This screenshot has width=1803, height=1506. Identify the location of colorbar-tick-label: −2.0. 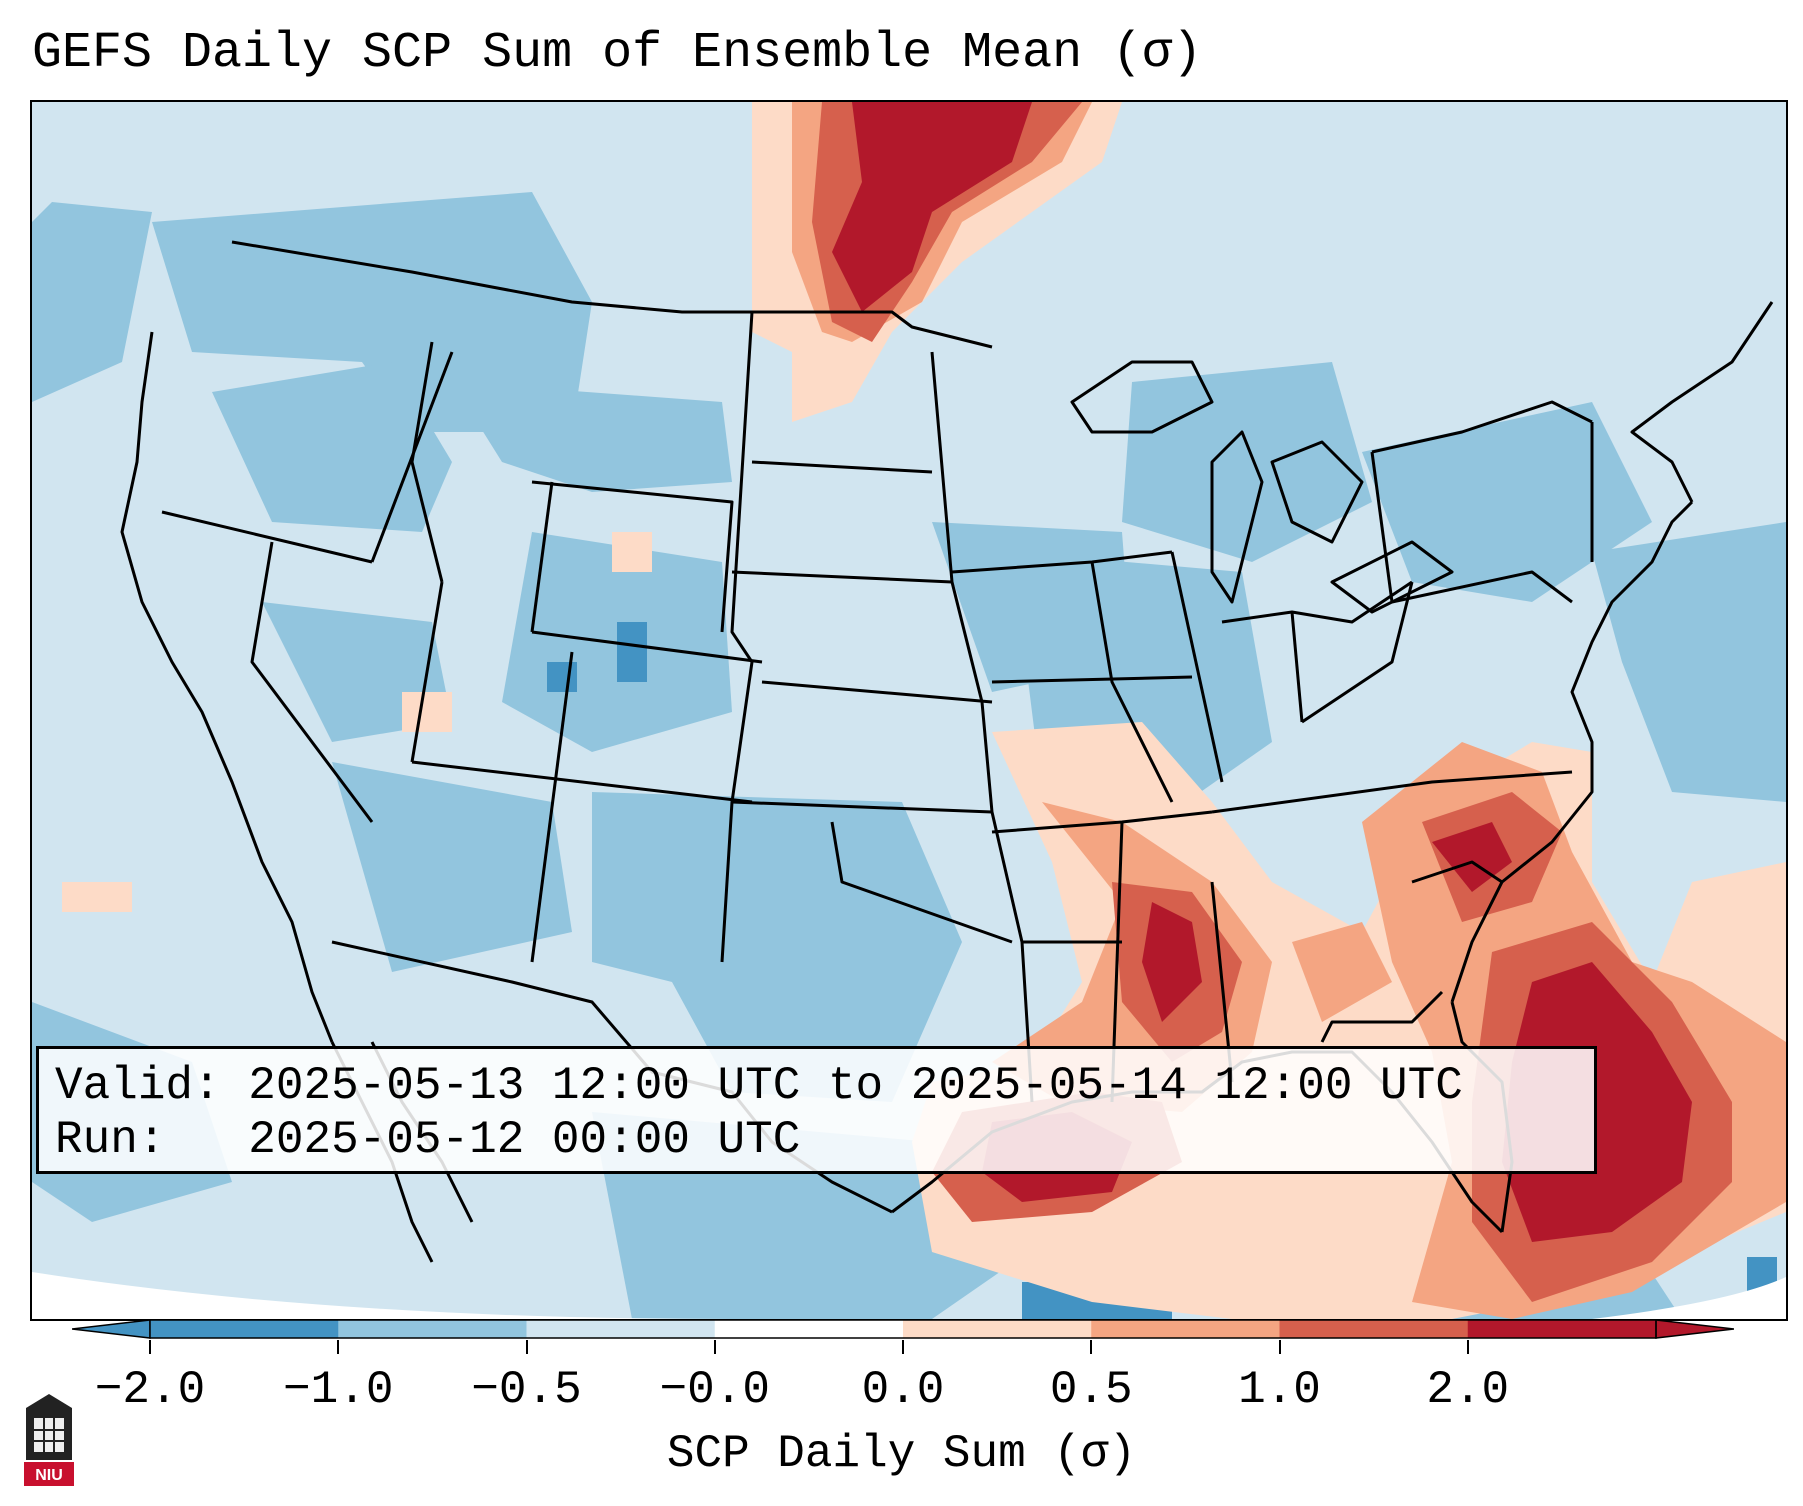
(150, 1390).